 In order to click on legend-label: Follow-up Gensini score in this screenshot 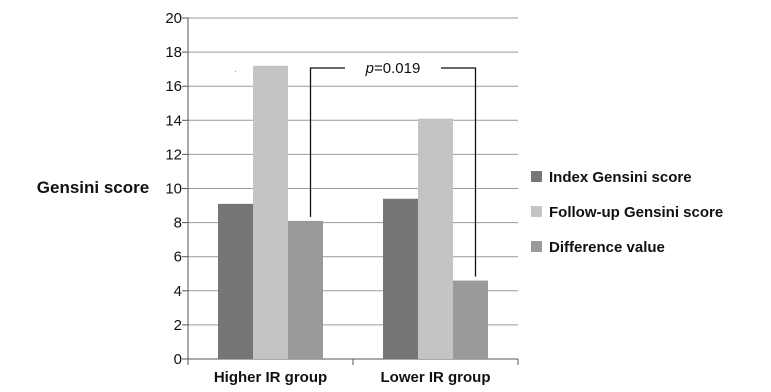, I will do `click(636, 212)`.